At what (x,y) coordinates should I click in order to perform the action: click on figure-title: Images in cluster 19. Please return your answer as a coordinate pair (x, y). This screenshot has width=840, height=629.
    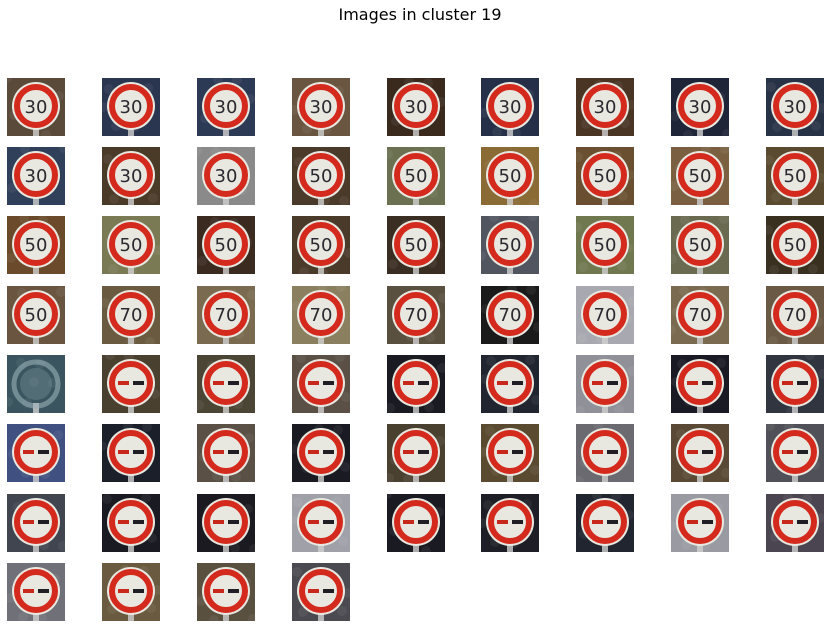
    Looking at the image, I should click on (420, 14).